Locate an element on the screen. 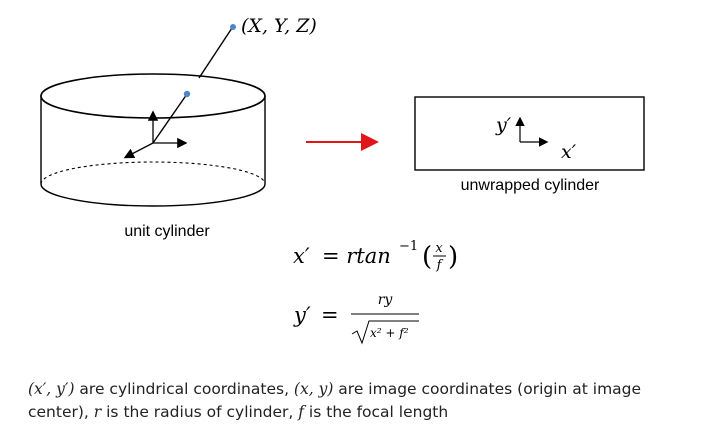  cylinder-axes is located at coordinates (155, 134).